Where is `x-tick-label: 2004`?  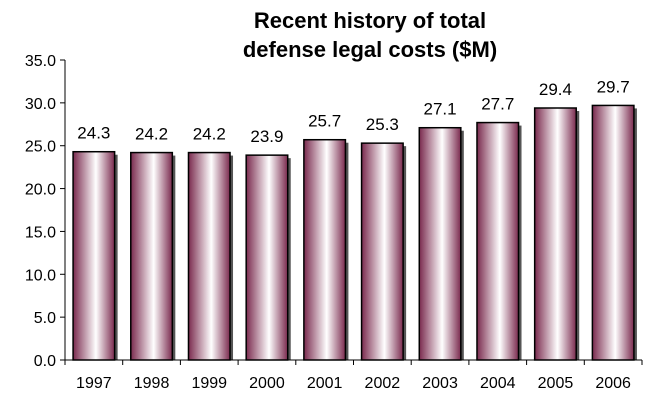
x-tick-label: 2004 is located at coordinates (498, 383).